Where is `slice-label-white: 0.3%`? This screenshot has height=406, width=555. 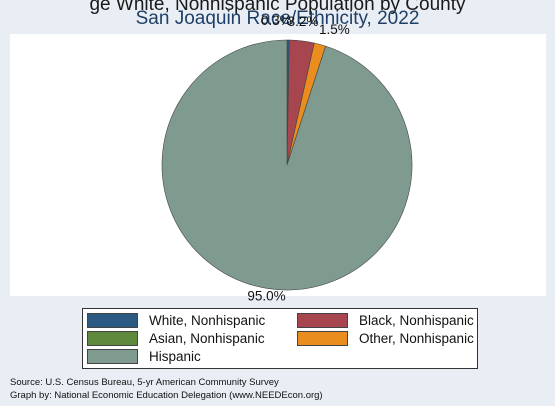 slice-label-white: 0.3% is located at coordinates (276, 20).